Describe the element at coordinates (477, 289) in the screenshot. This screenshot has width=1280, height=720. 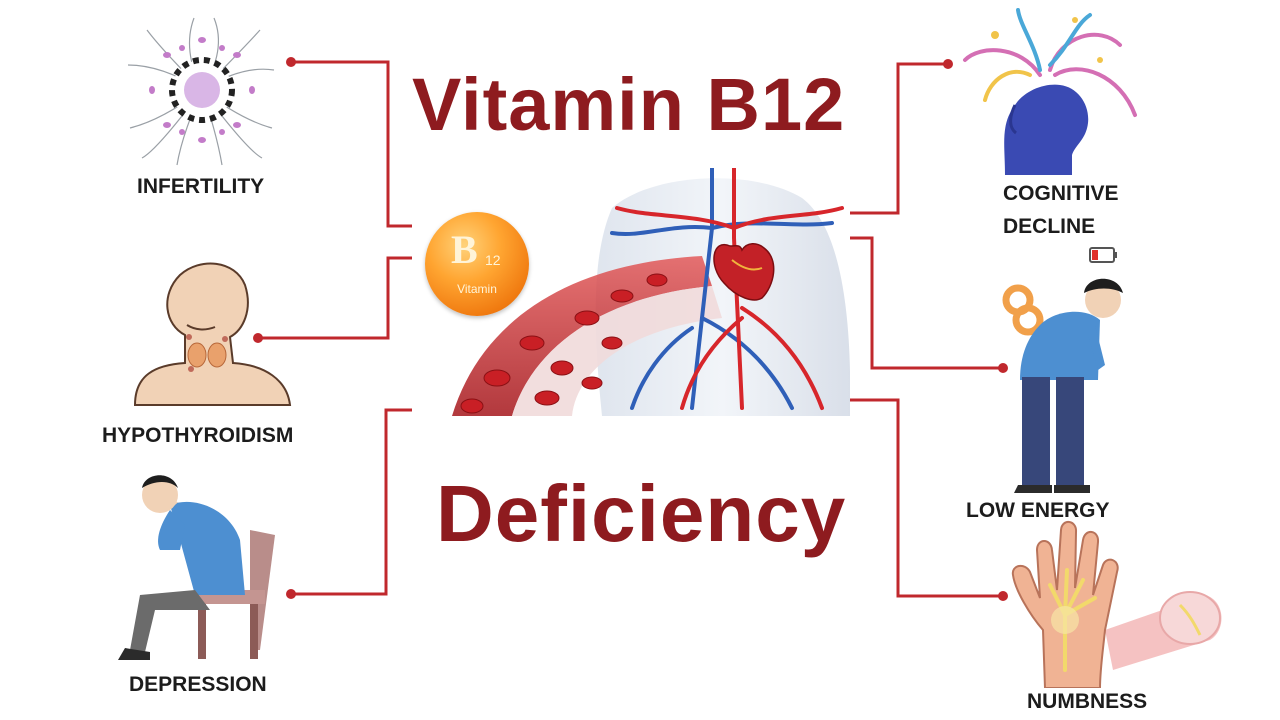
I see `badge-word: Vitamin` at that location.